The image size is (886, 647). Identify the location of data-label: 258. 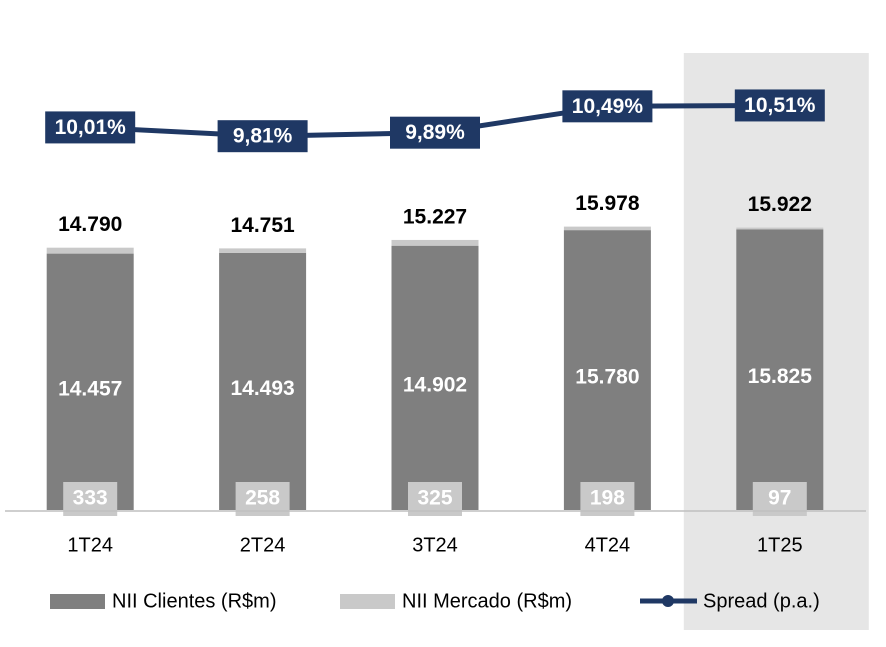
(262, 498).